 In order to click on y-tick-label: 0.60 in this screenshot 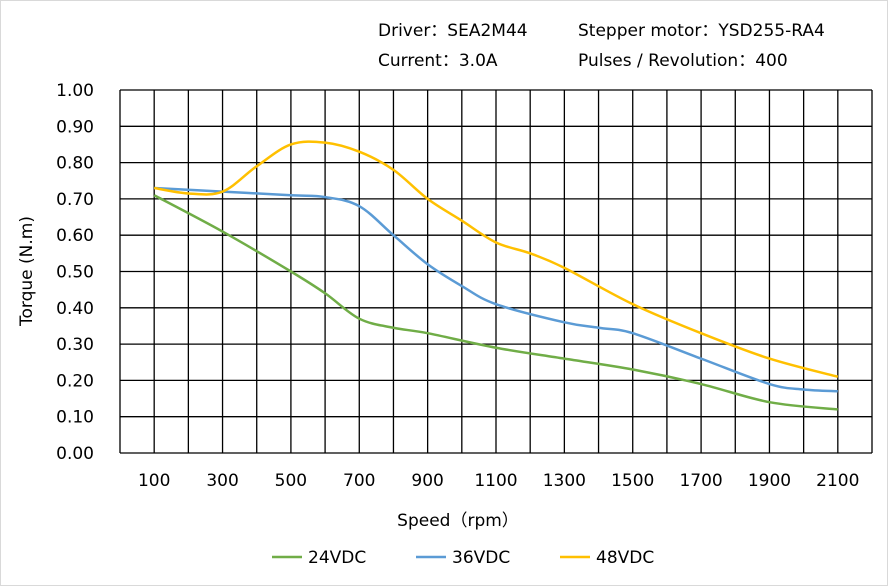, I will do `click(75, 236)`.